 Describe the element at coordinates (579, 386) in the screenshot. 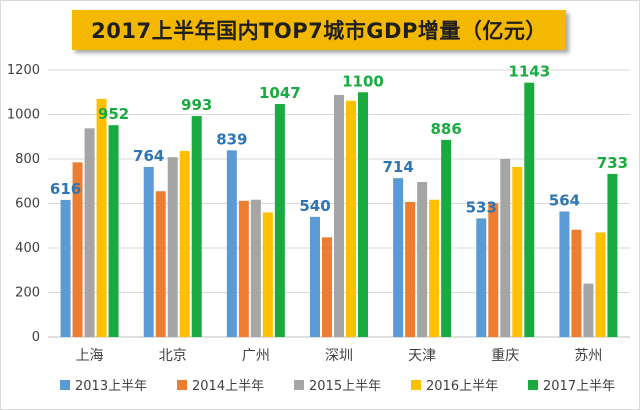

I see `legend-label: 2017上半年` at that location.